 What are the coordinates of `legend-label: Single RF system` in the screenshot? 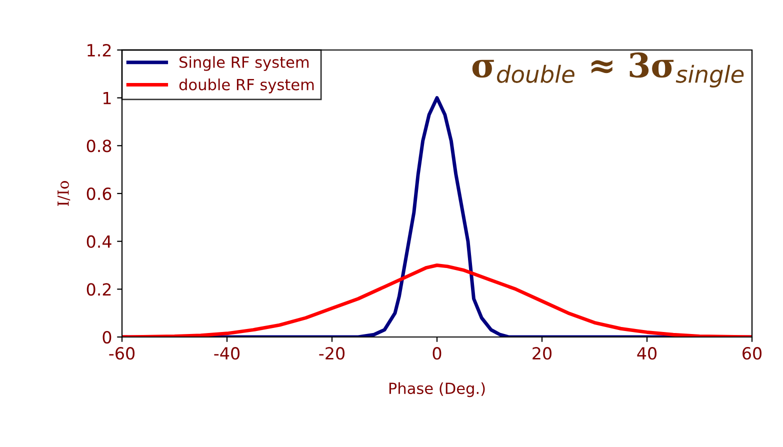 It's located at (244, 63).